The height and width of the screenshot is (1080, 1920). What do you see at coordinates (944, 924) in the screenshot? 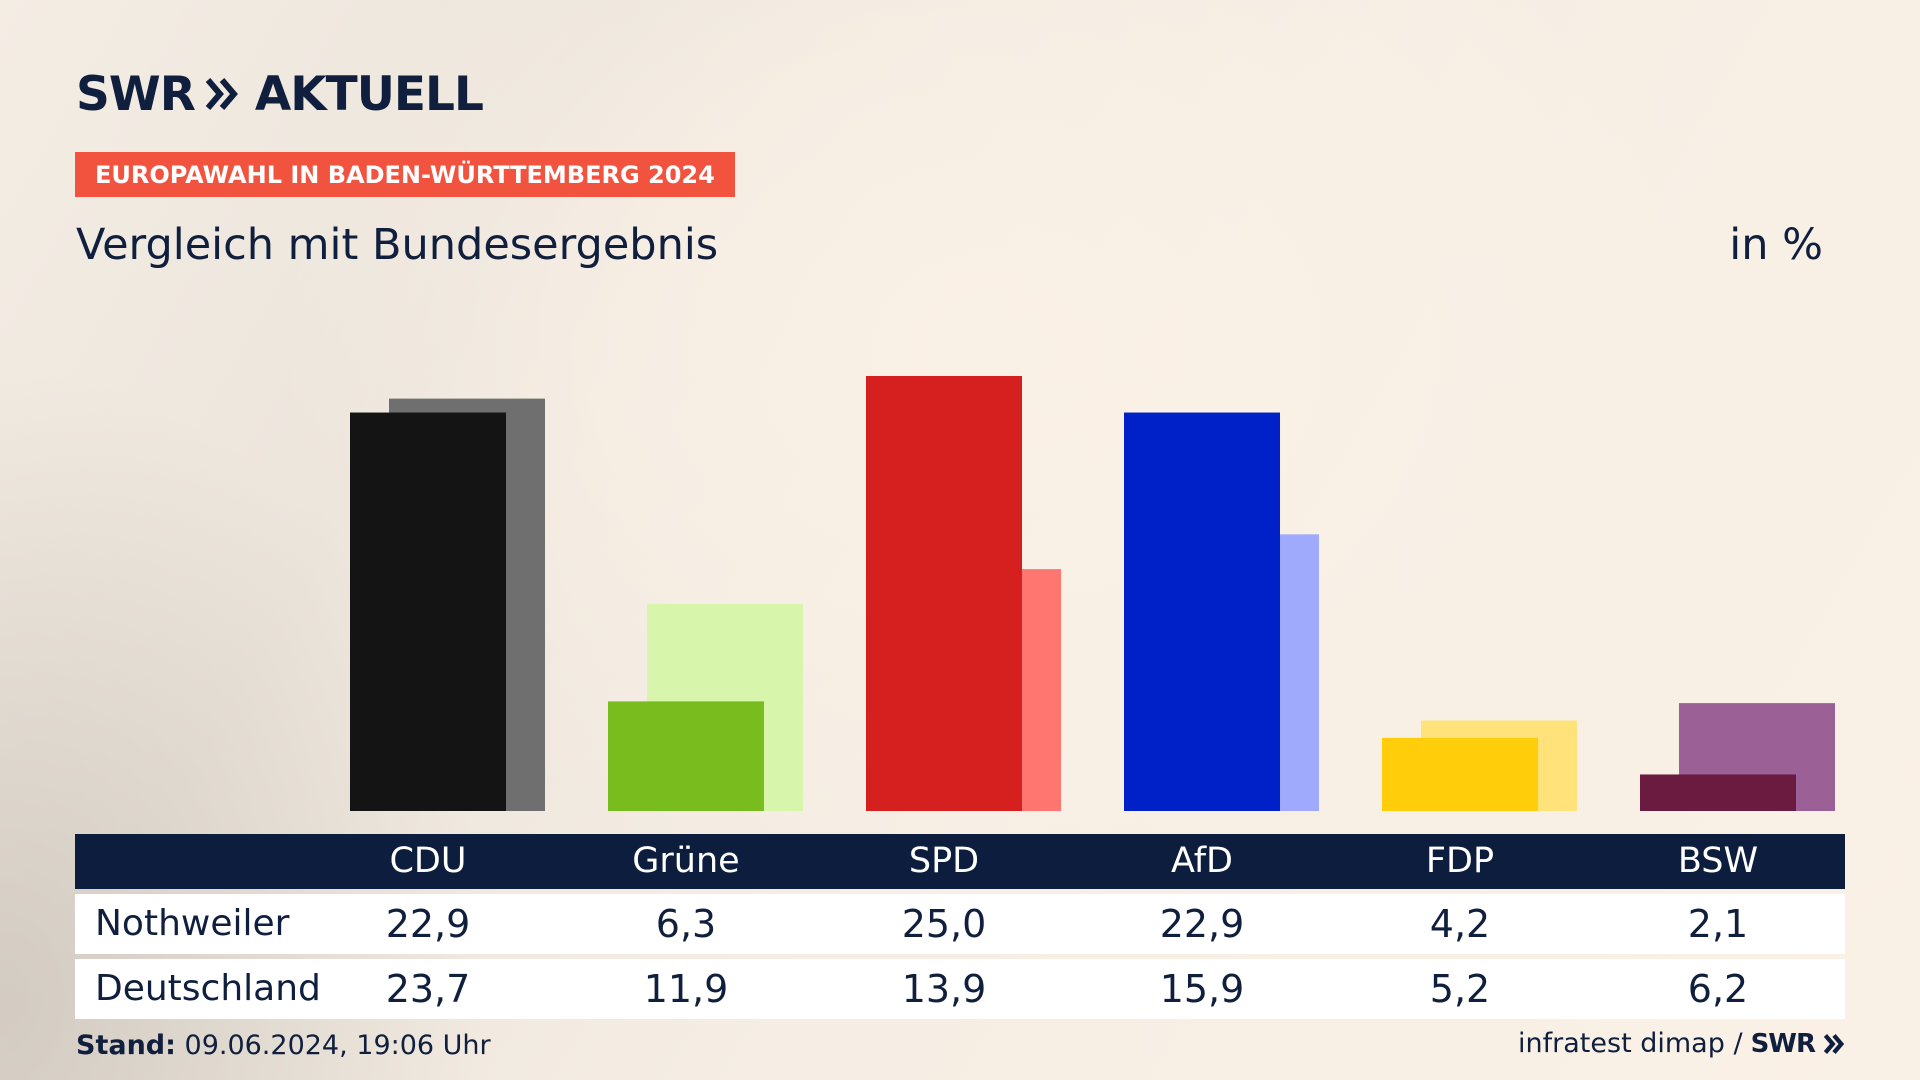
I see `data-label-nothweiler-spd: 25,0` at bounding box center [944, 924].